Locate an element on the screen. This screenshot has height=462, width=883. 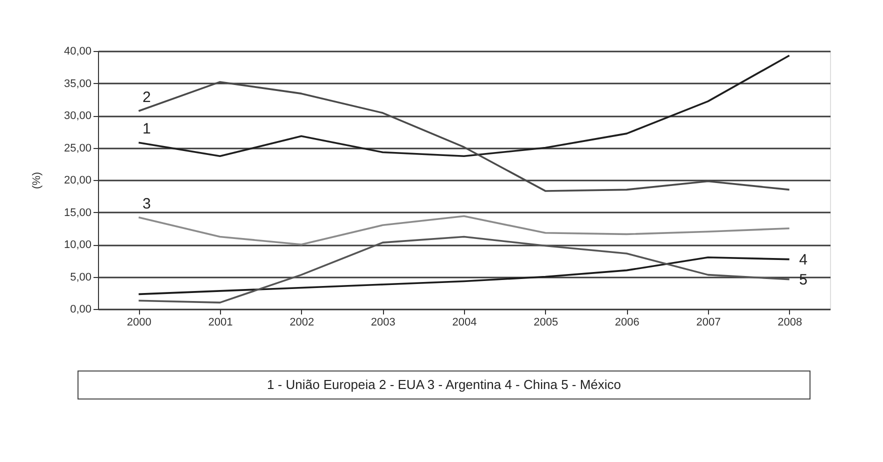
x-tick-label: 2005 is located at coordinates (546, 322).